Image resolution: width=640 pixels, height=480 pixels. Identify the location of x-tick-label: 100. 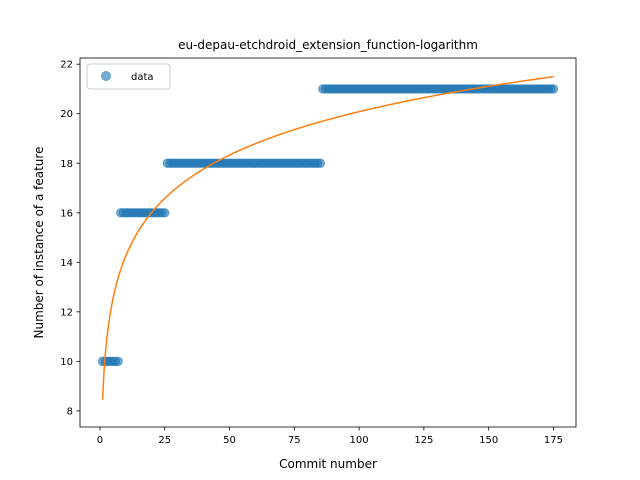
(359, 440).